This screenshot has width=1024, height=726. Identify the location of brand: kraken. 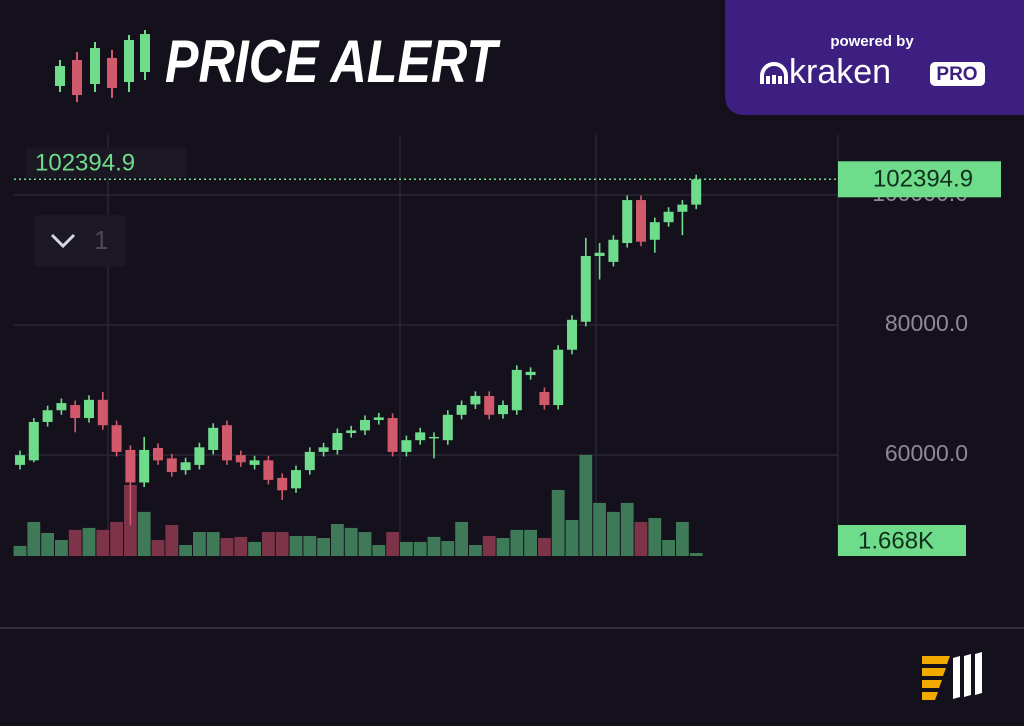
(840, 72).